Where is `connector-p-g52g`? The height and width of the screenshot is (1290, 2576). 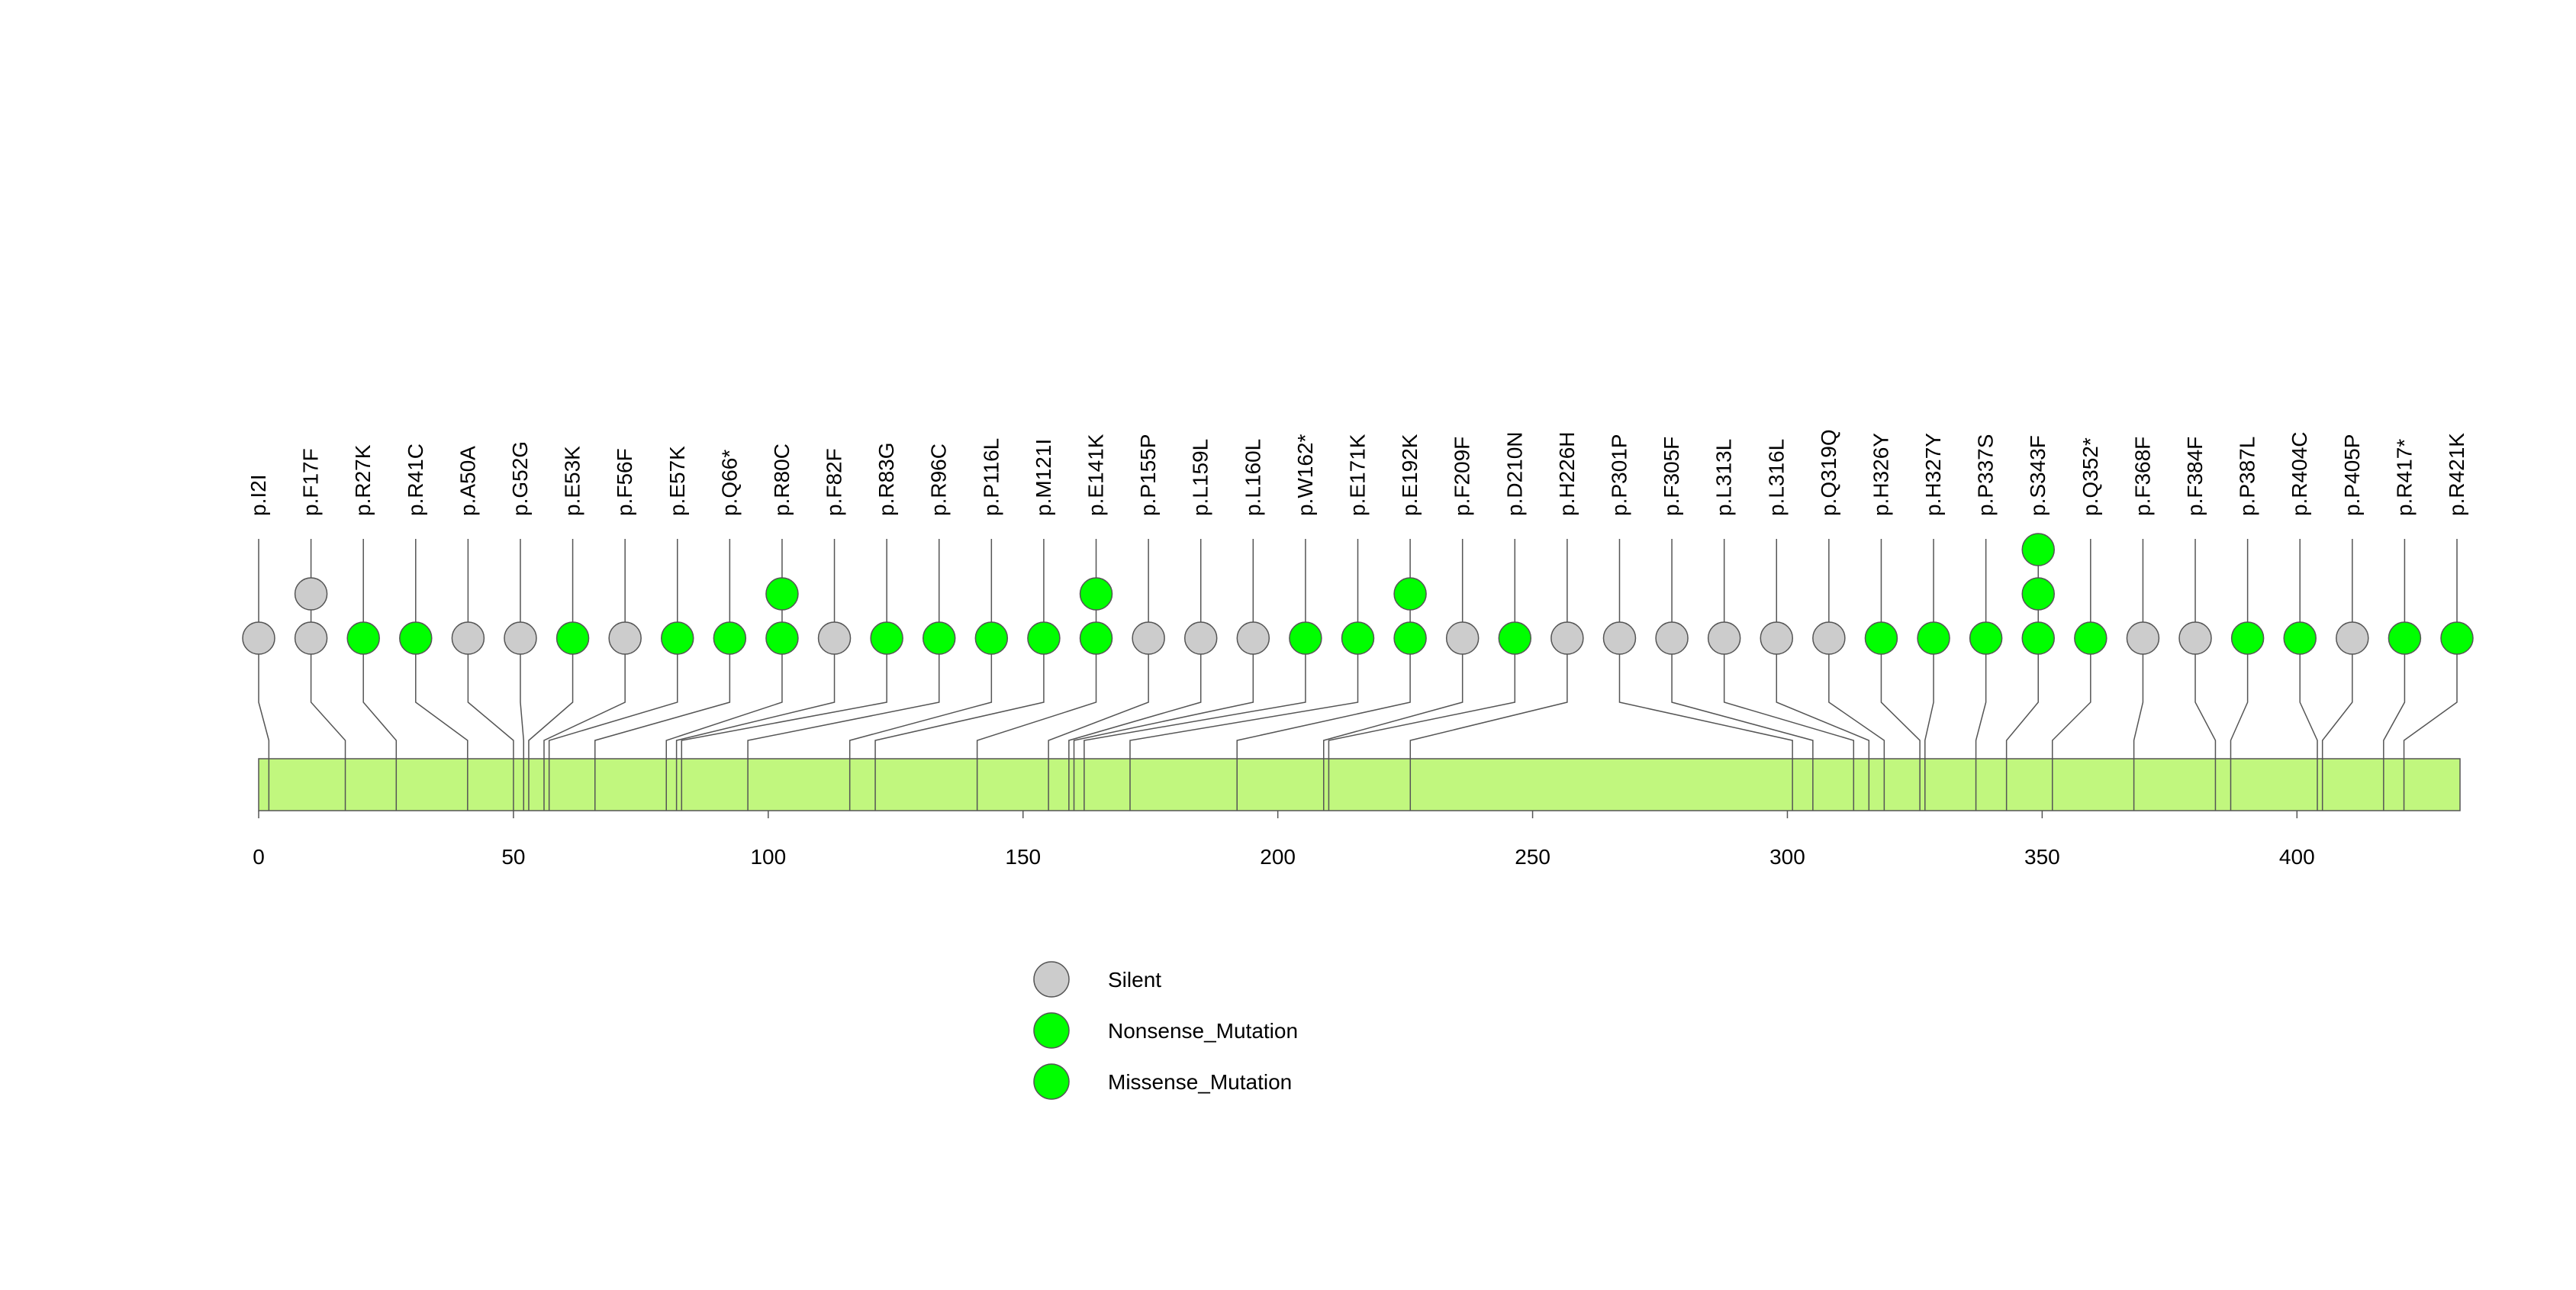
connector-p-g52g is located at coordinates (522, 699).